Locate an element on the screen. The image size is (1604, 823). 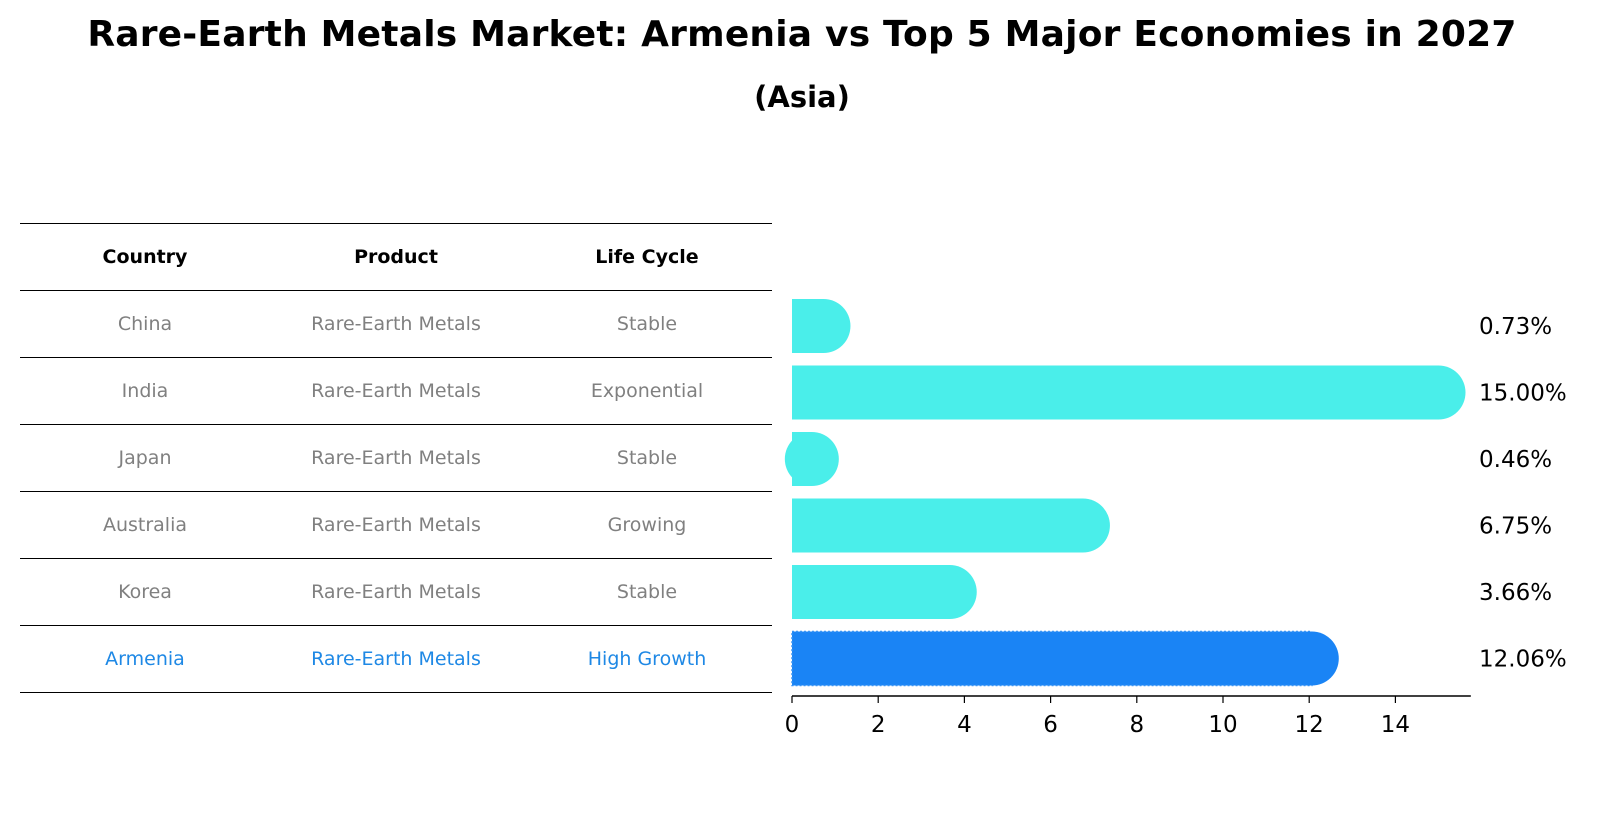
header-life-cycle: Life Cycle is located at coordinates (647, 257).